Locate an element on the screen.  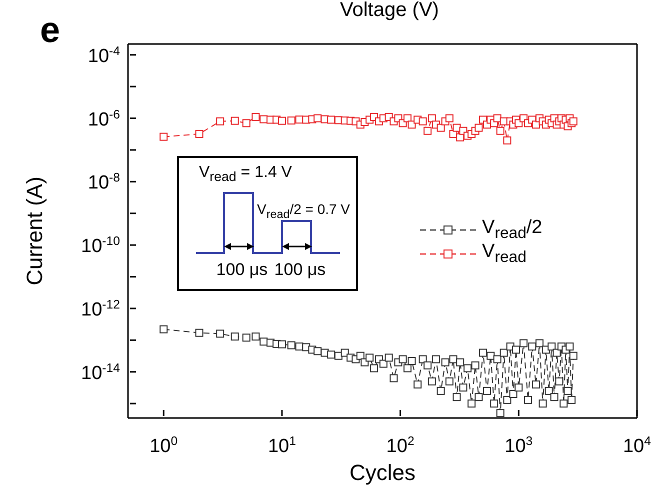
annotation: V$_{read}$ = 1.4 V is located at coordinates (245, 174).